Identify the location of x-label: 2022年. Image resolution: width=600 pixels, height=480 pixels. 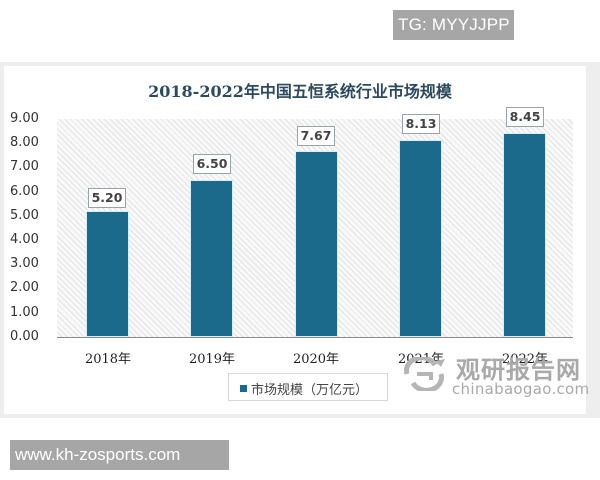
(525, 359).